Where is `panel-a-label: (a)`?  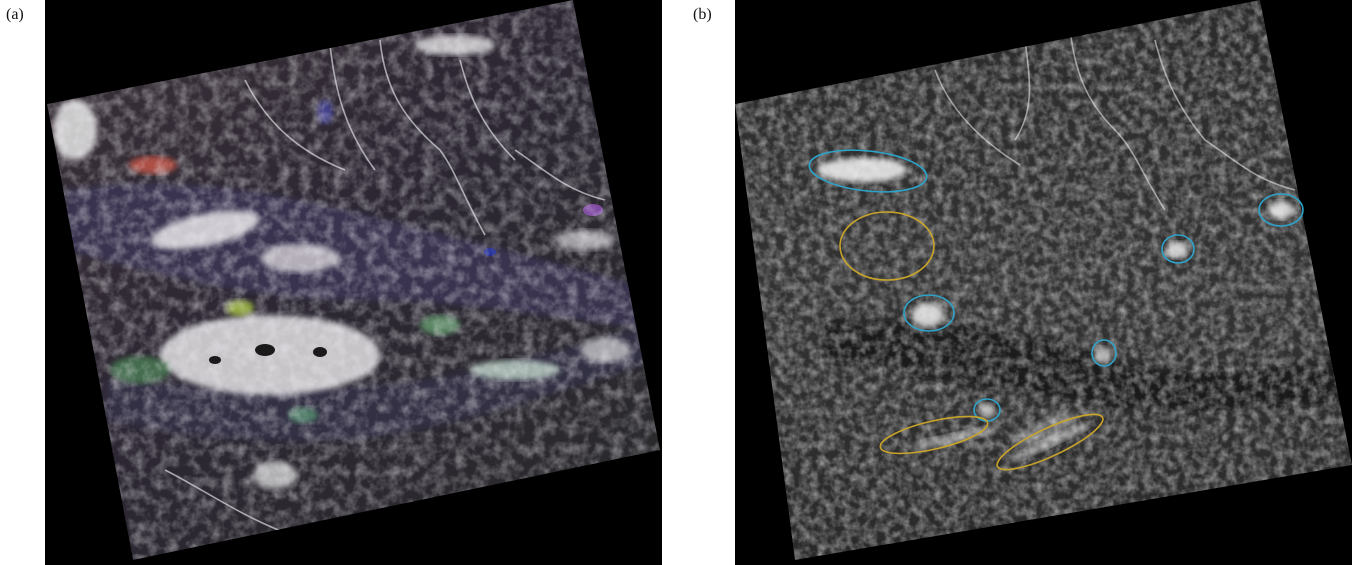 panel-a-label: (a) is located at coordinates (15, 14).